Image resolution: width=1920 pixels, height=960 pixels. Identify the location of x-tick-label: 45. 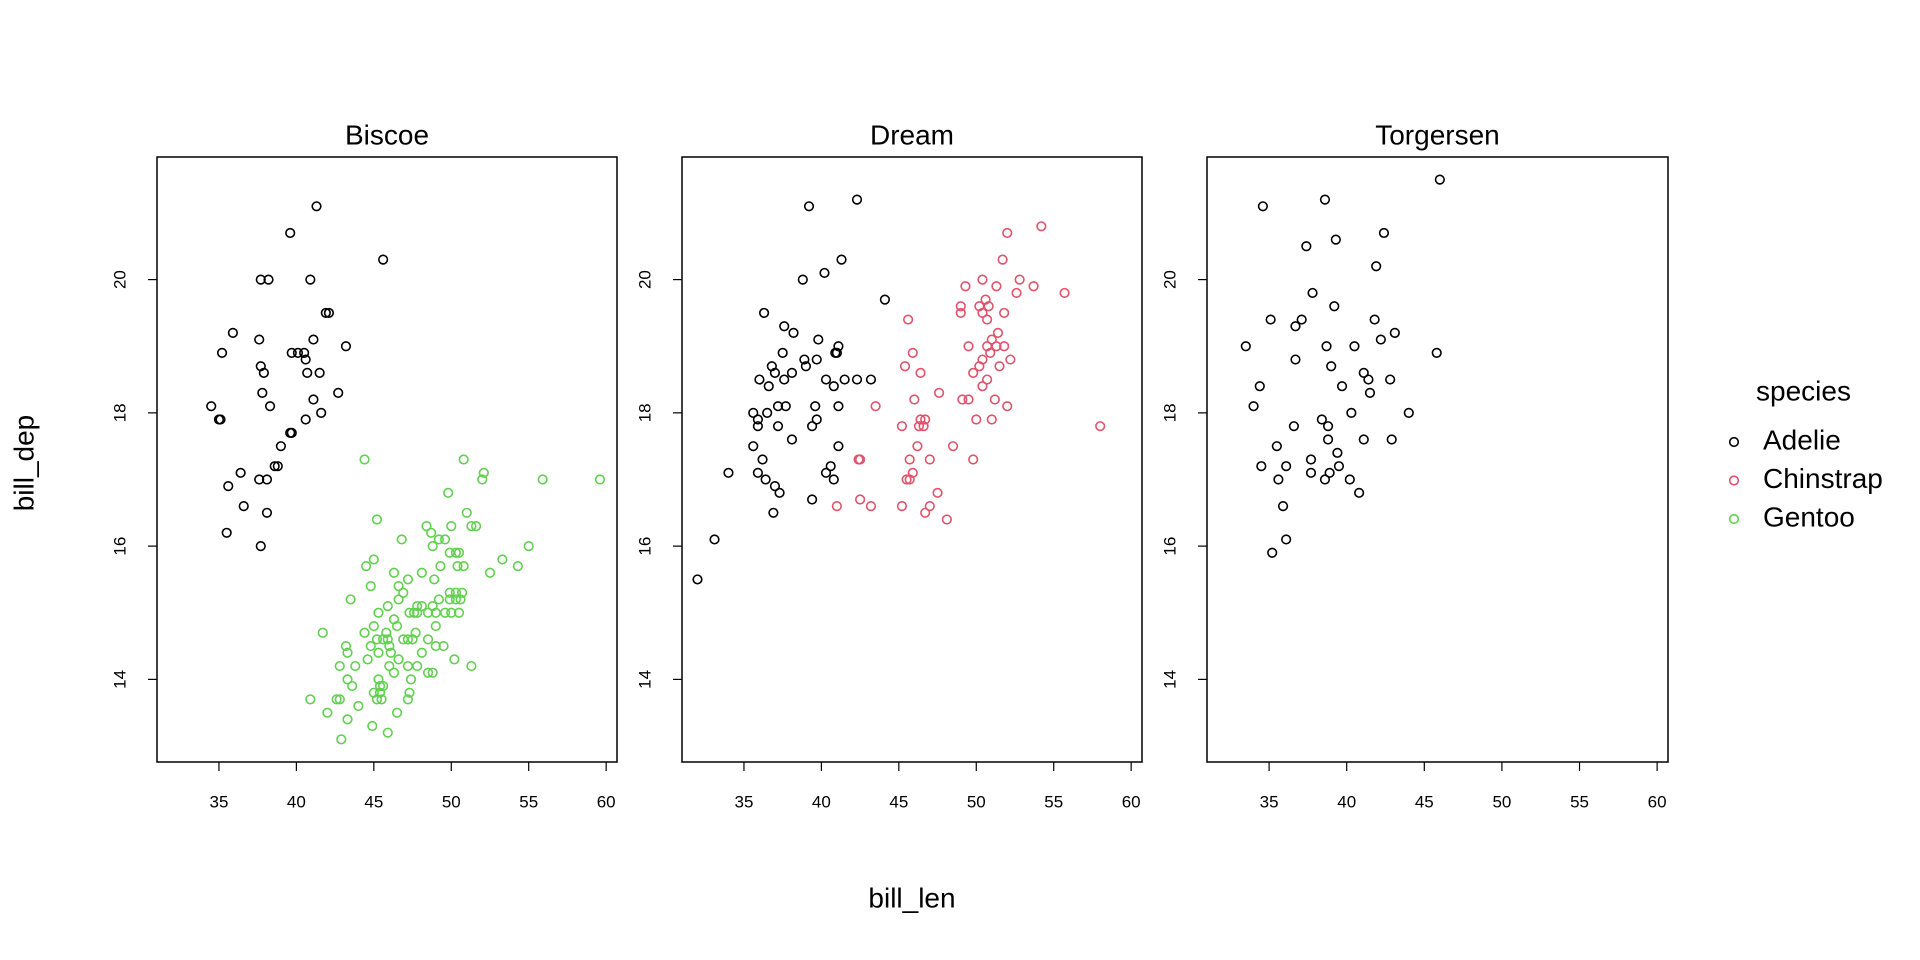
(898, 801).